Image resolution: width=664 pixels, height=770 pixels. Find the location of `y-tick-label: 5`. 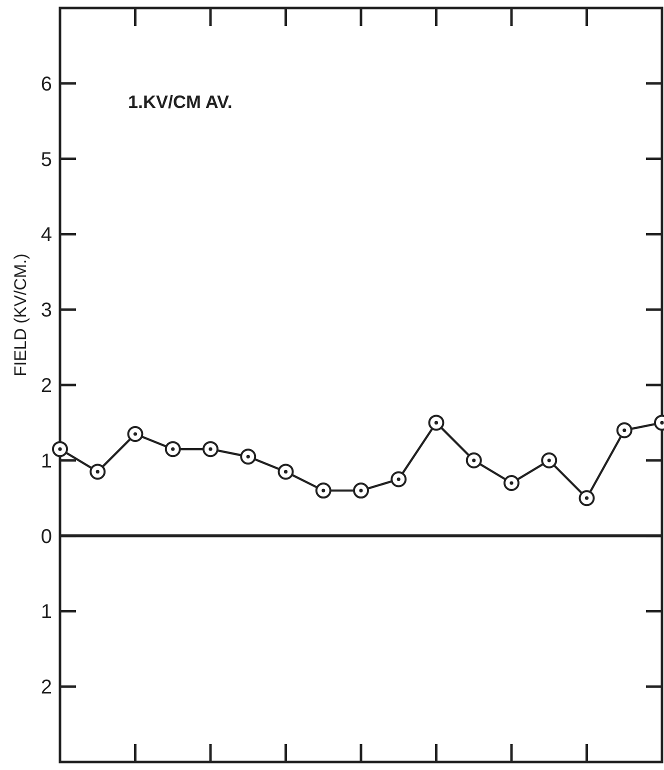

y-tick-label: 5 is located at coordinates (46, 159).